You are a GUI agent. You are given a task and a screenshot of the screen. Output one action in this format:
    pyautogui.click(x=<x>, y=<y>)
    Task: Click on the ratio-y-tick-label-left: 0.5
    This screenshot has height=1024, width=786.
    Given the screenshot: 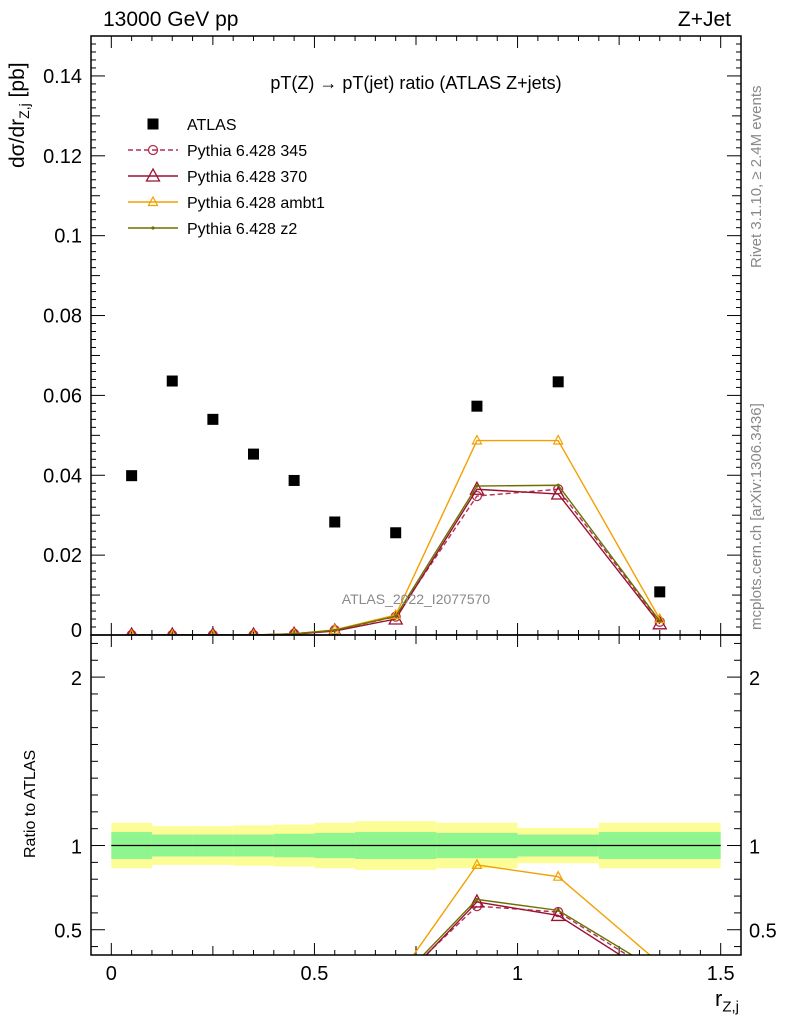 What is the action you would take?
    pyautogui.click(x=68, y=932)
    